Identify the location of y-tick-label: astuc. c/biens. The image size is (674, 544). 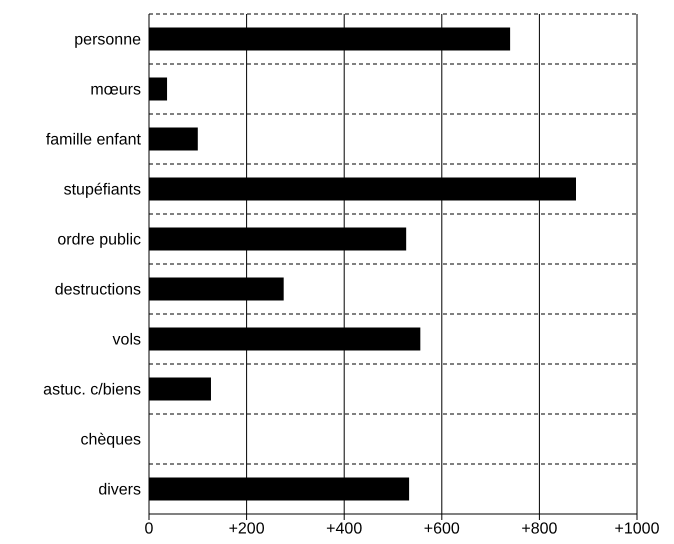
(92, 390).